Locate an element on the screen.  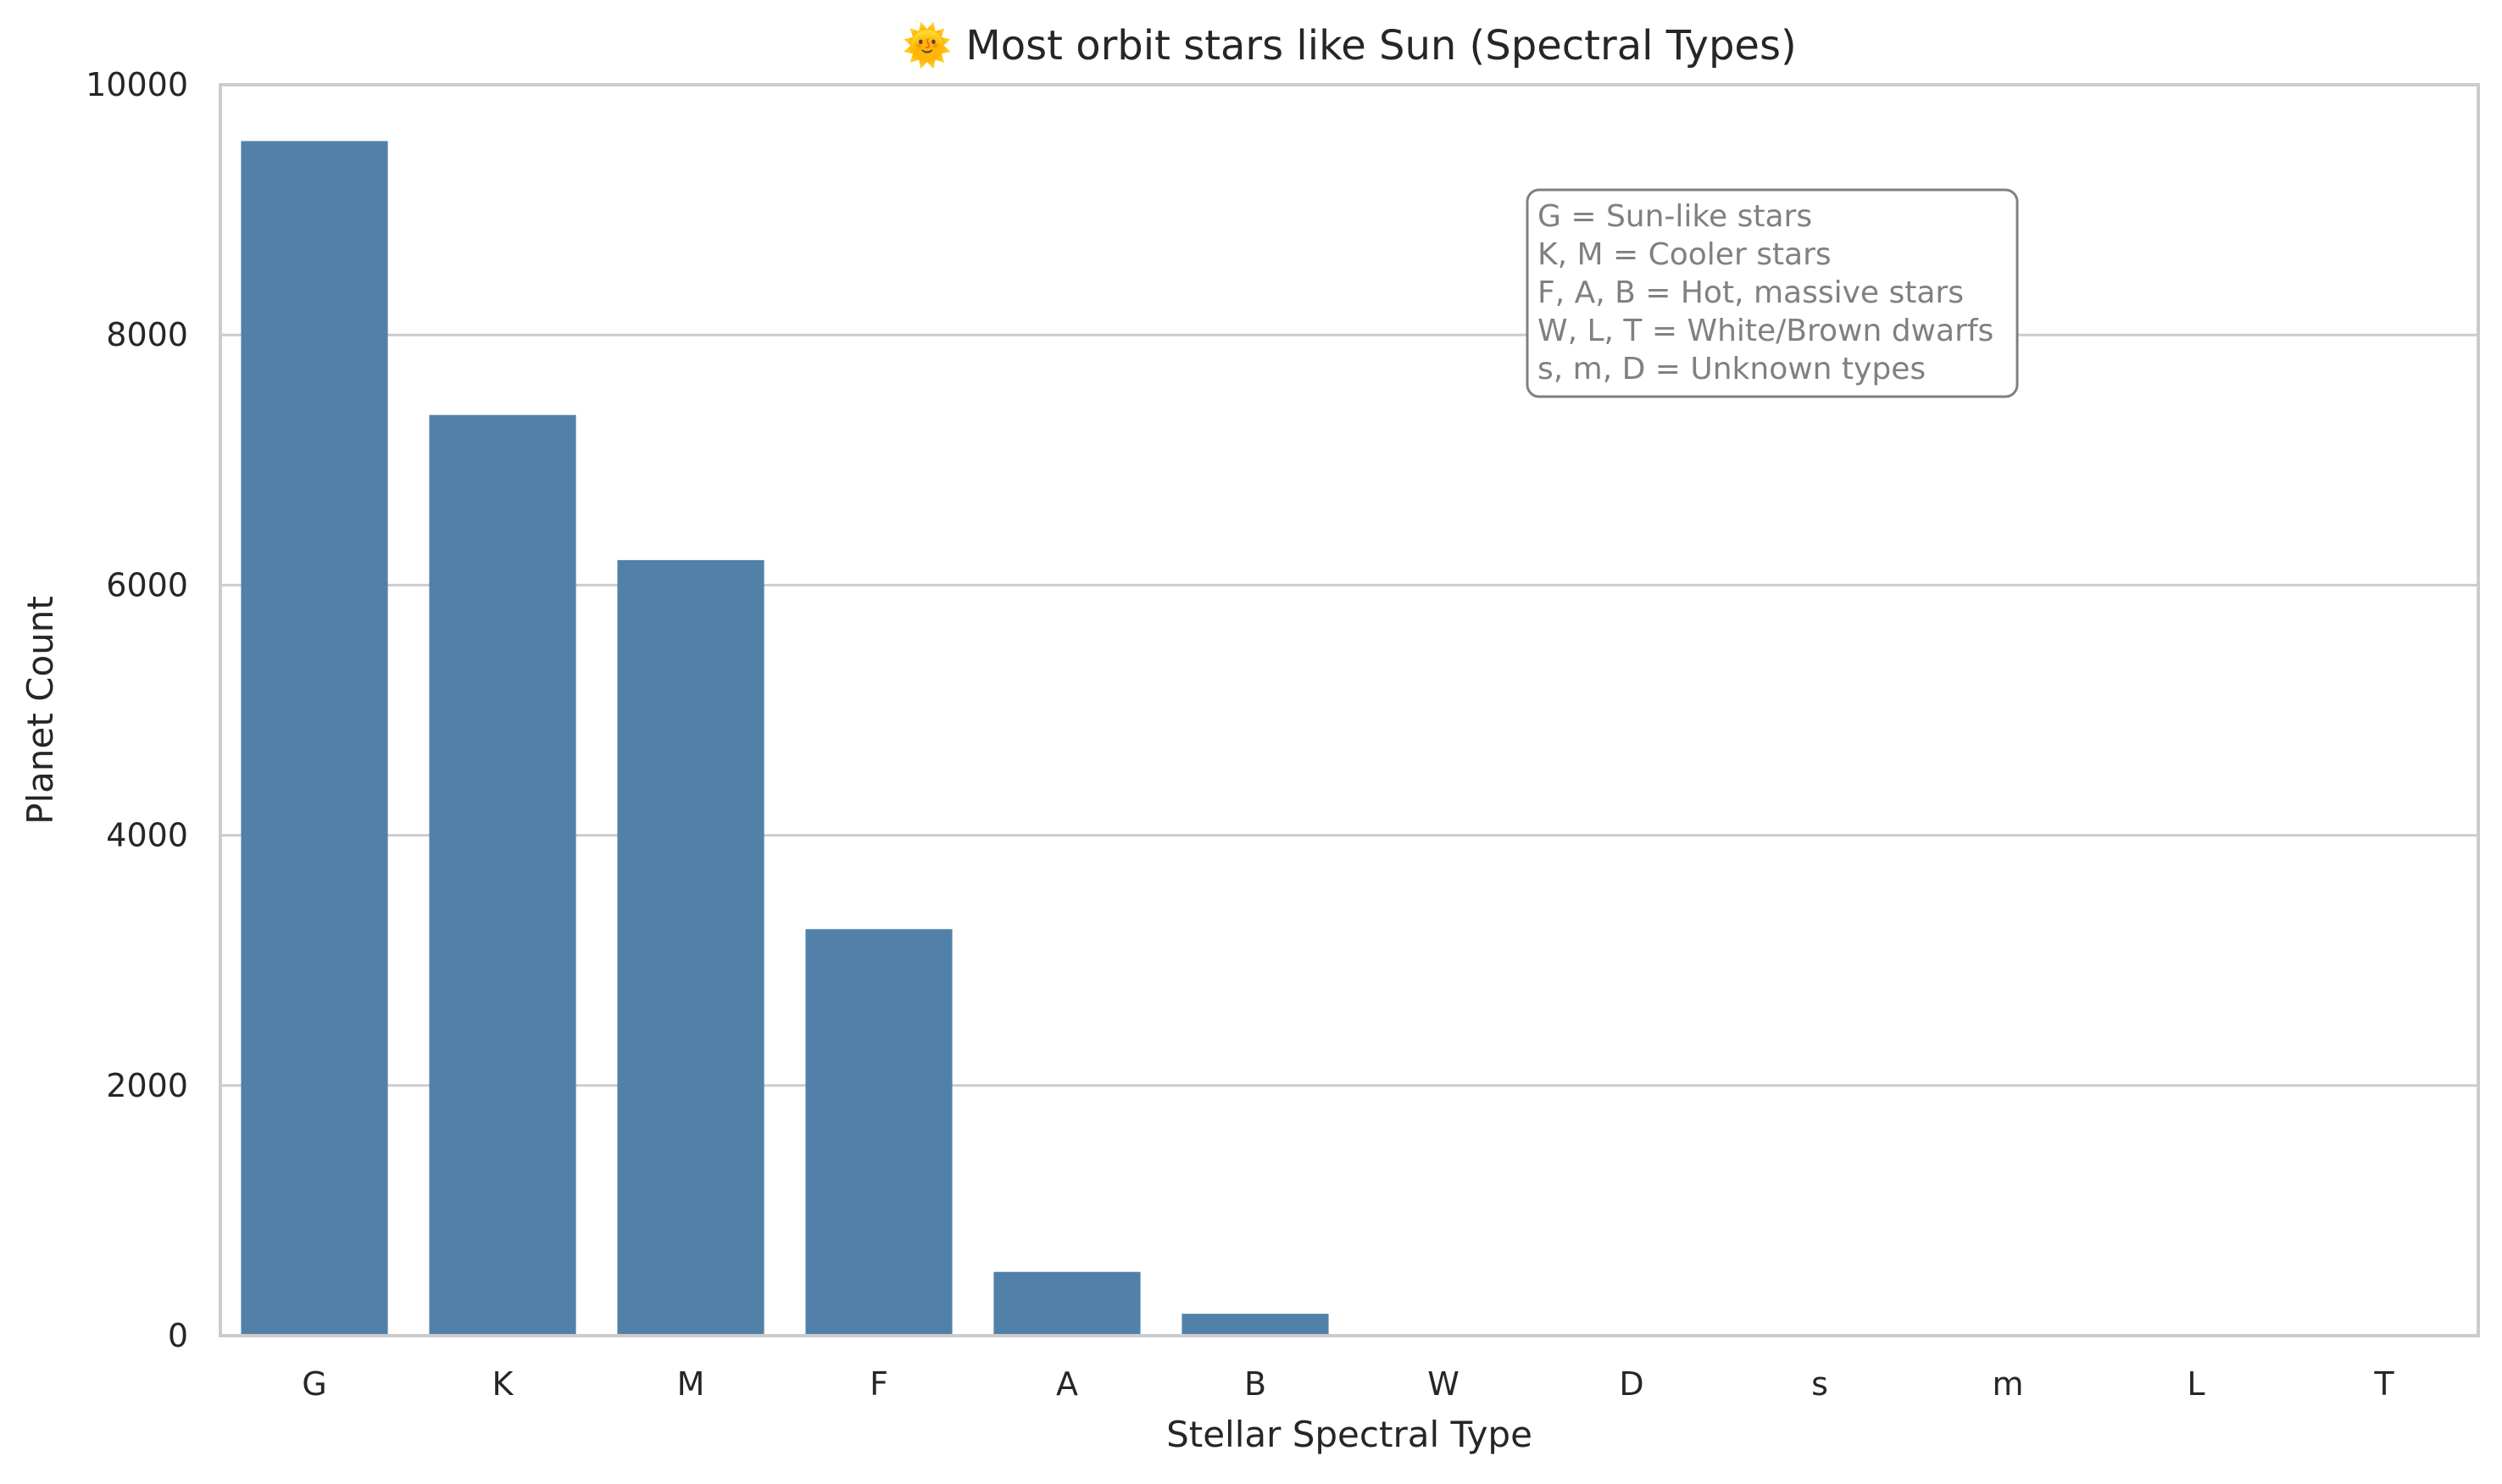
x-tick-label: T is located at coordinates (2383, 1384).